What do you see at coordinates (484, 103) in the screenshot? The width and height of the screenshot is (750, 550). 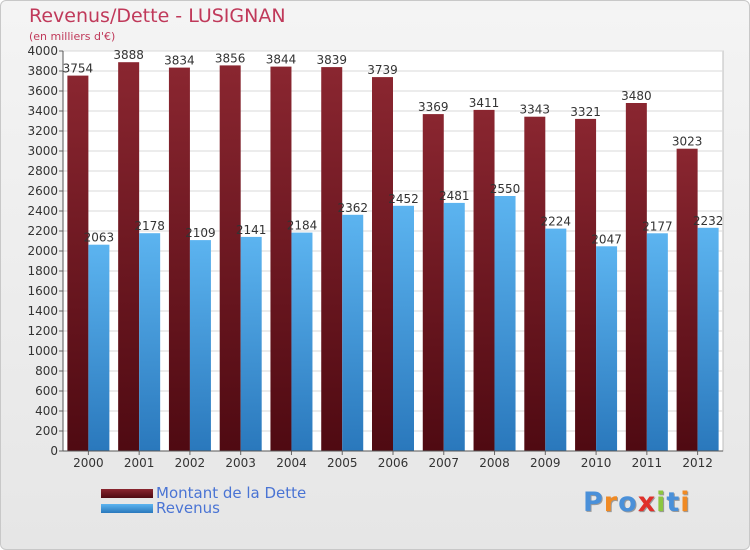 I see `data-label-debt: 3411` at bounding box center [484, 103].